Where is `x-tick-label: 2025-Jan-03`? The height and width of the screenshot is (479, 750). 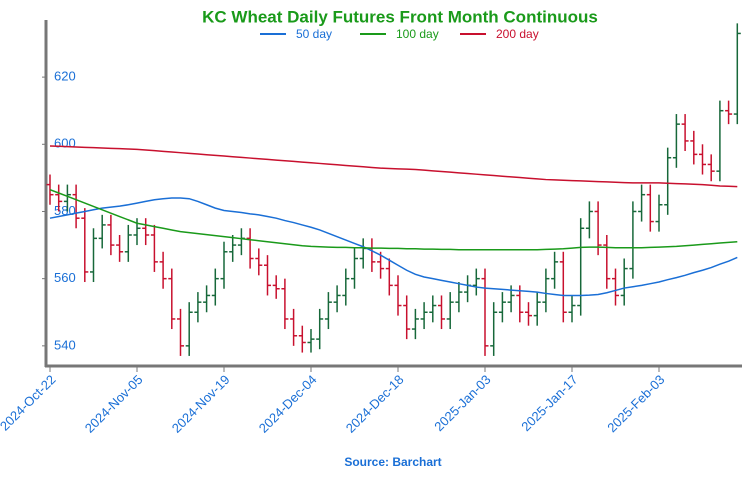 x-tick-label: 2025-Jan-03 is located at coordinates (462, 403).